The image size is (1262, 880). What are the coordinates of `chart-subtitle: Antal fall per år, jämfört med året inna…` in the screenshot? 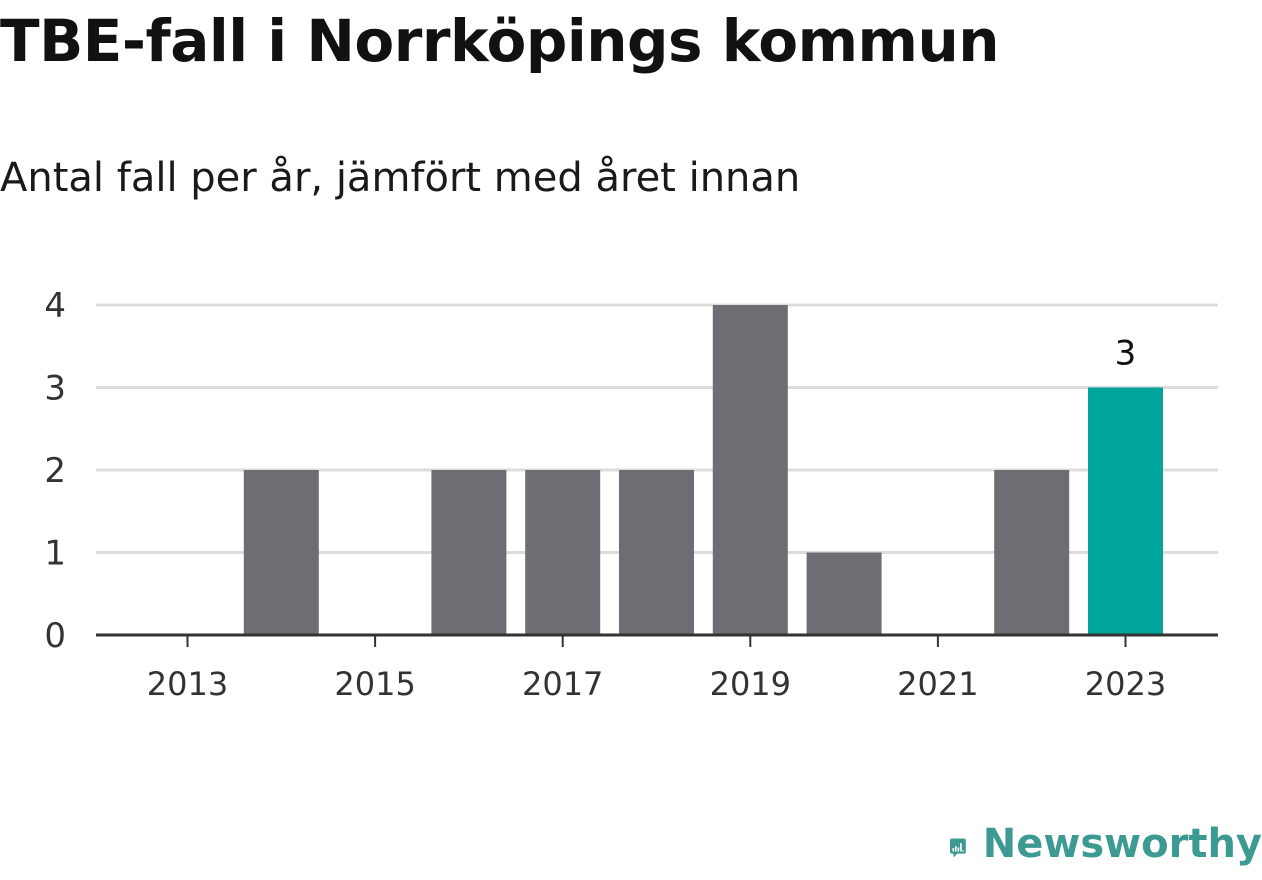 It's located at (400, 178).